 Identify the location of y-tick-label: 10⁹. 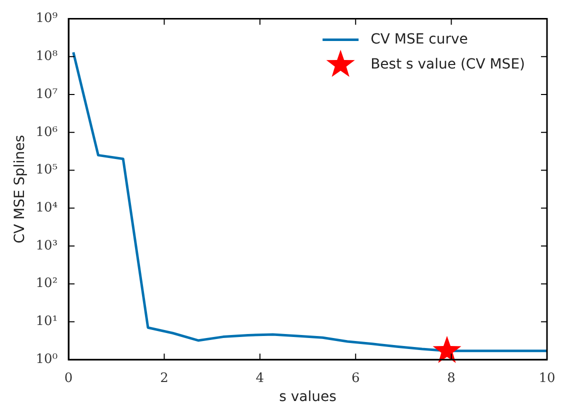
(47, 18).